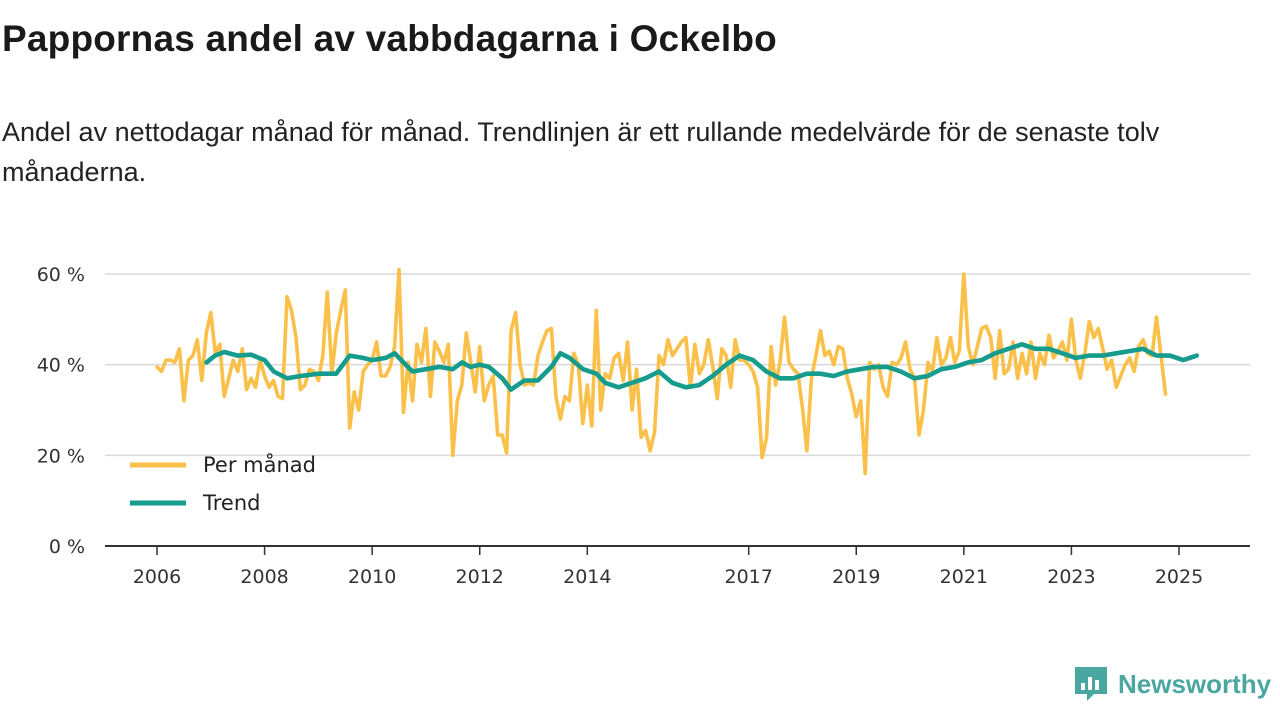 The image size is (1280, 720). What do you see at coordinates (587, 577) in the screenshot?
I see `x-tick-label: 2014` at bounding box center [587, 577].